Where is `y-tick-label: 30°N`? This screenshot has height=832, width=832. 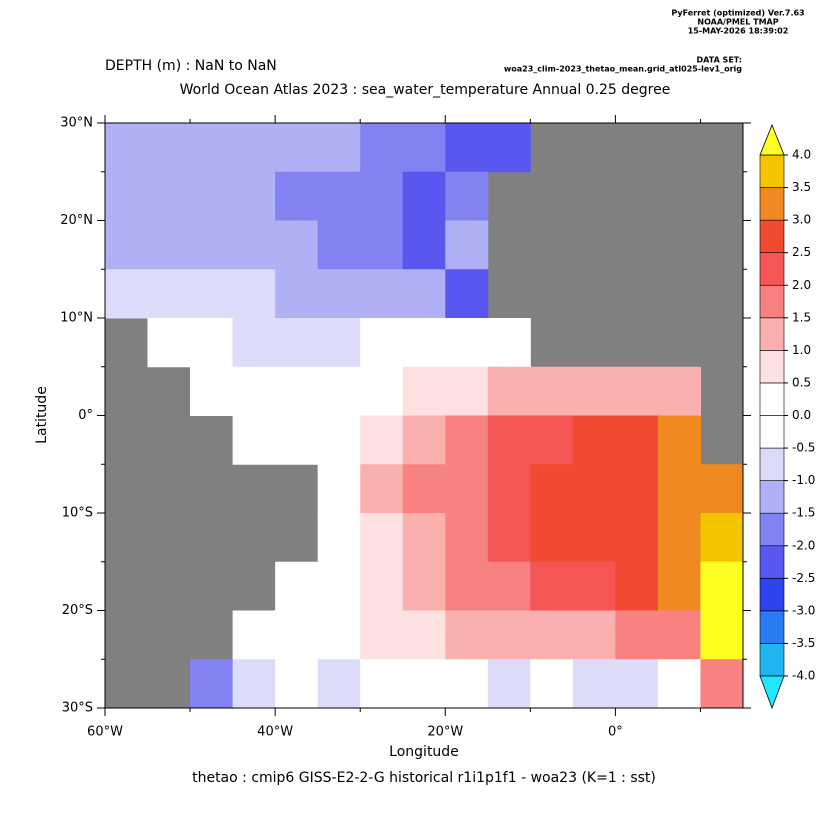 y-tick-label: 30°N is located at coordinates (76, 123).